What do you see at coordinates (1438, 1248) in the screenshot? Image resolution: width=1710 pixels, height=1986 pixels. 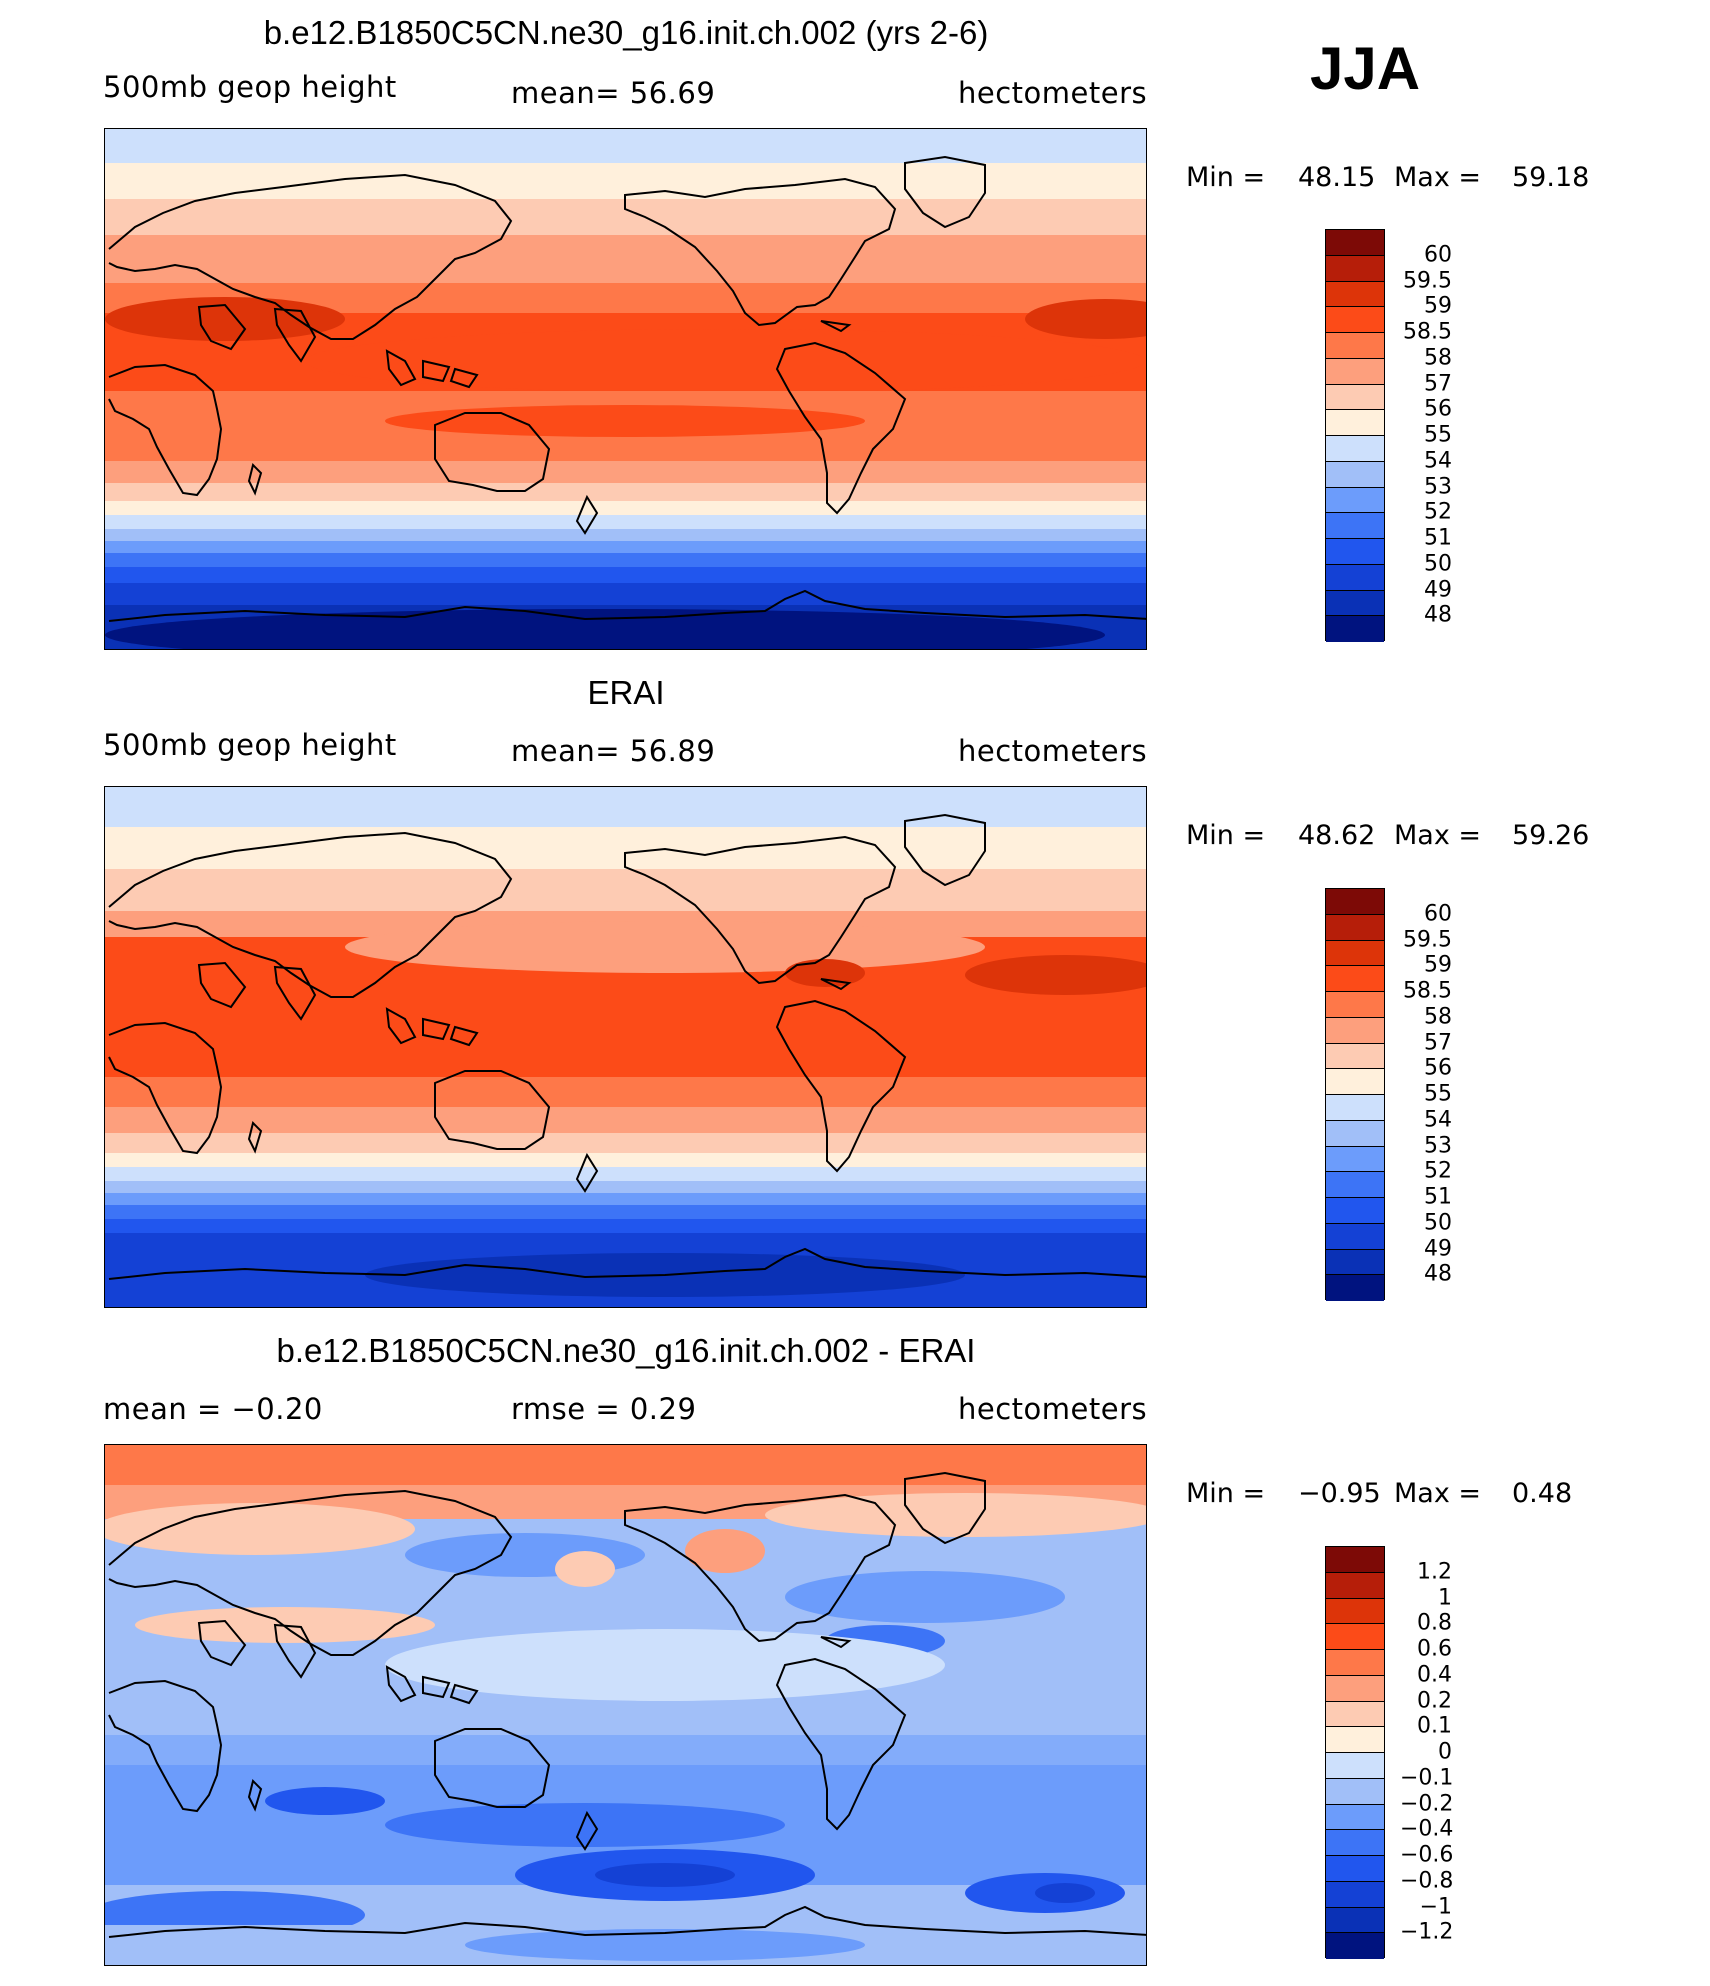 I see `obs-colorbar-tick-label: 49` at bounding box center [1438, 1248].